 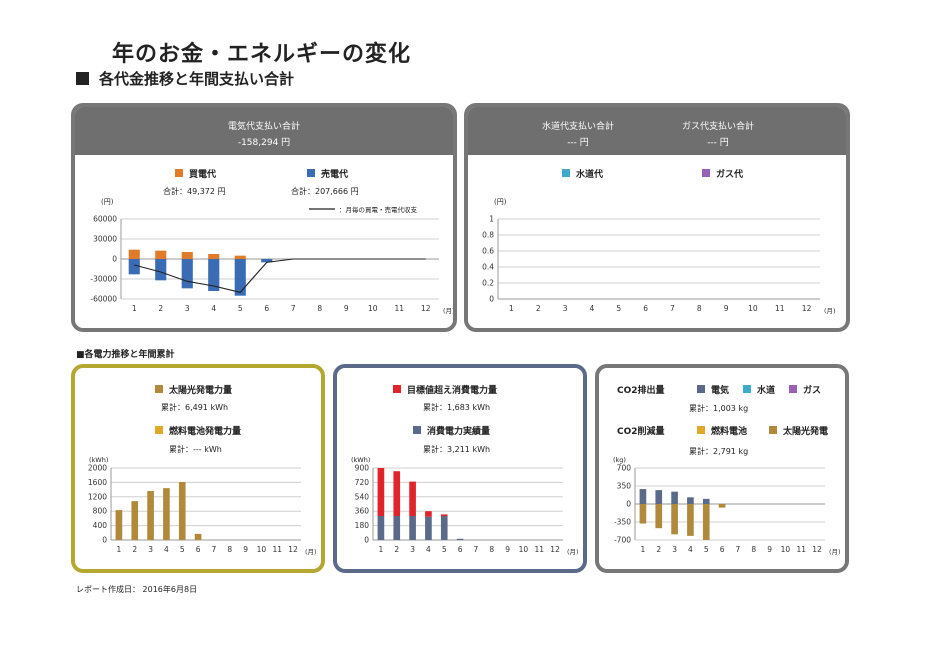 What do you see at coordinates (578, 143) in the screenshot?
I see `water-total-value: --- 円` at bounding box center [578, 143].